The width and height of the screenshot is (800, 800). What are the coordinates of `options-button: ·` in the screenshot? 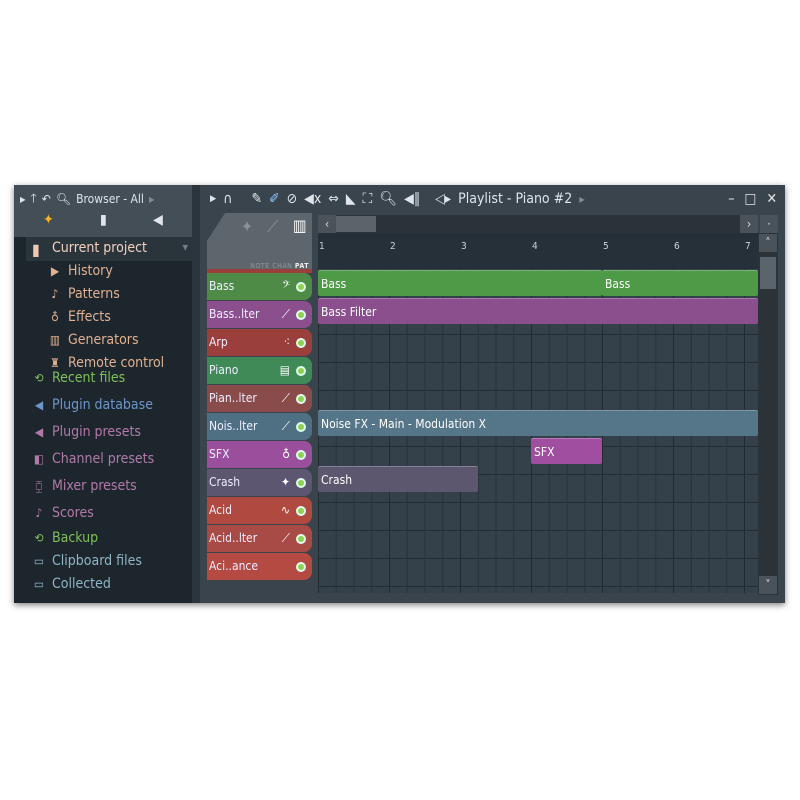 It's located at (769, 224).